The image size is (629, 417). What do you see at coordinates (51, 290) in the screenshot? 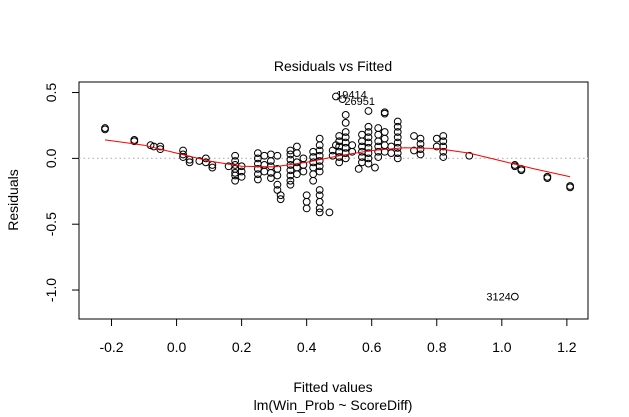
I see `y-tick-label: -1.0` at bounding box center [51, 290].